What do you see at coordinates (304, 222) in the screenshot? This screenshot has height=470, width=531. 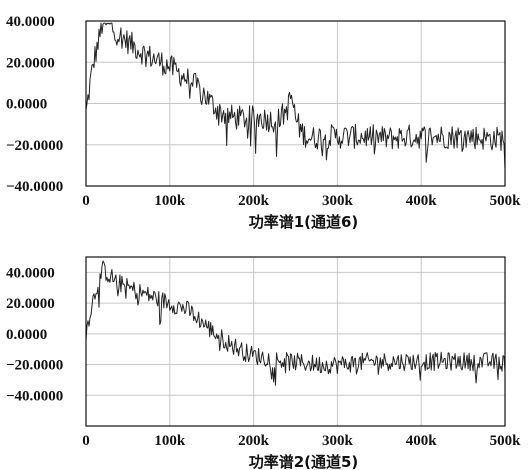 I see `chart-caption: 功率谱1(通道6)` at bounding box center [304, 222].